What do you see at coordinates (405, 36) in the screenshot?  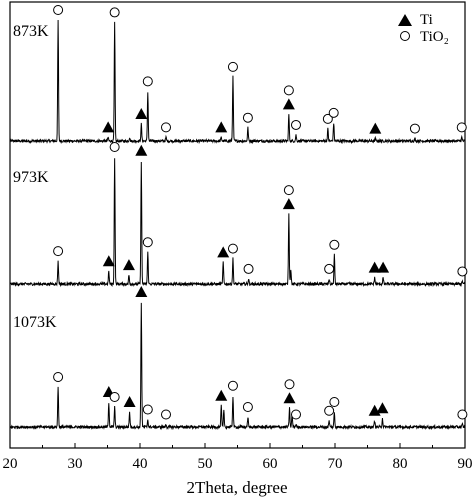 I see `legend-tio2-circle-icon` at bounding box center [405, 36].